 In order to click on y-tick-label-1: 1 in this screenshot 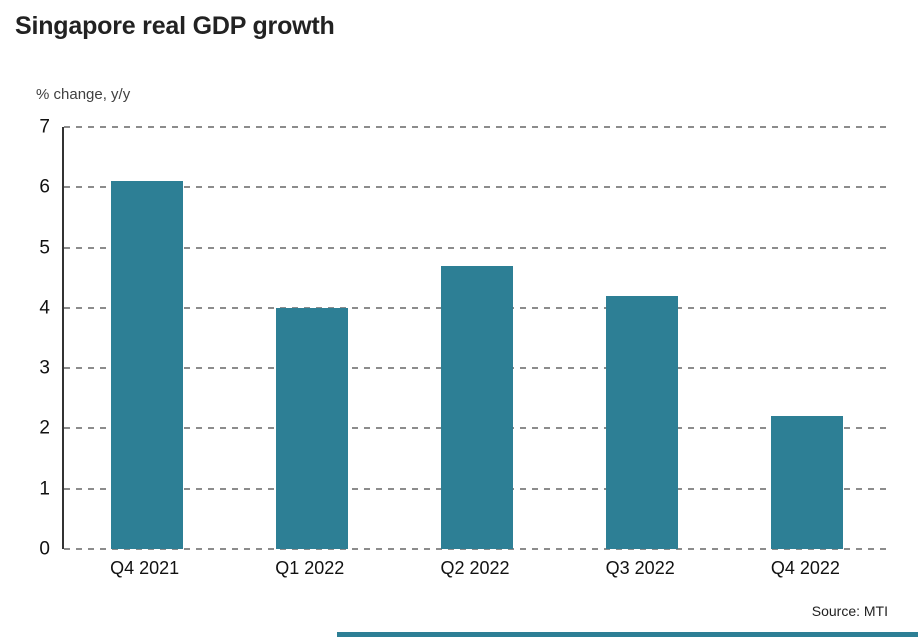, I will do `click(44, 489)`.